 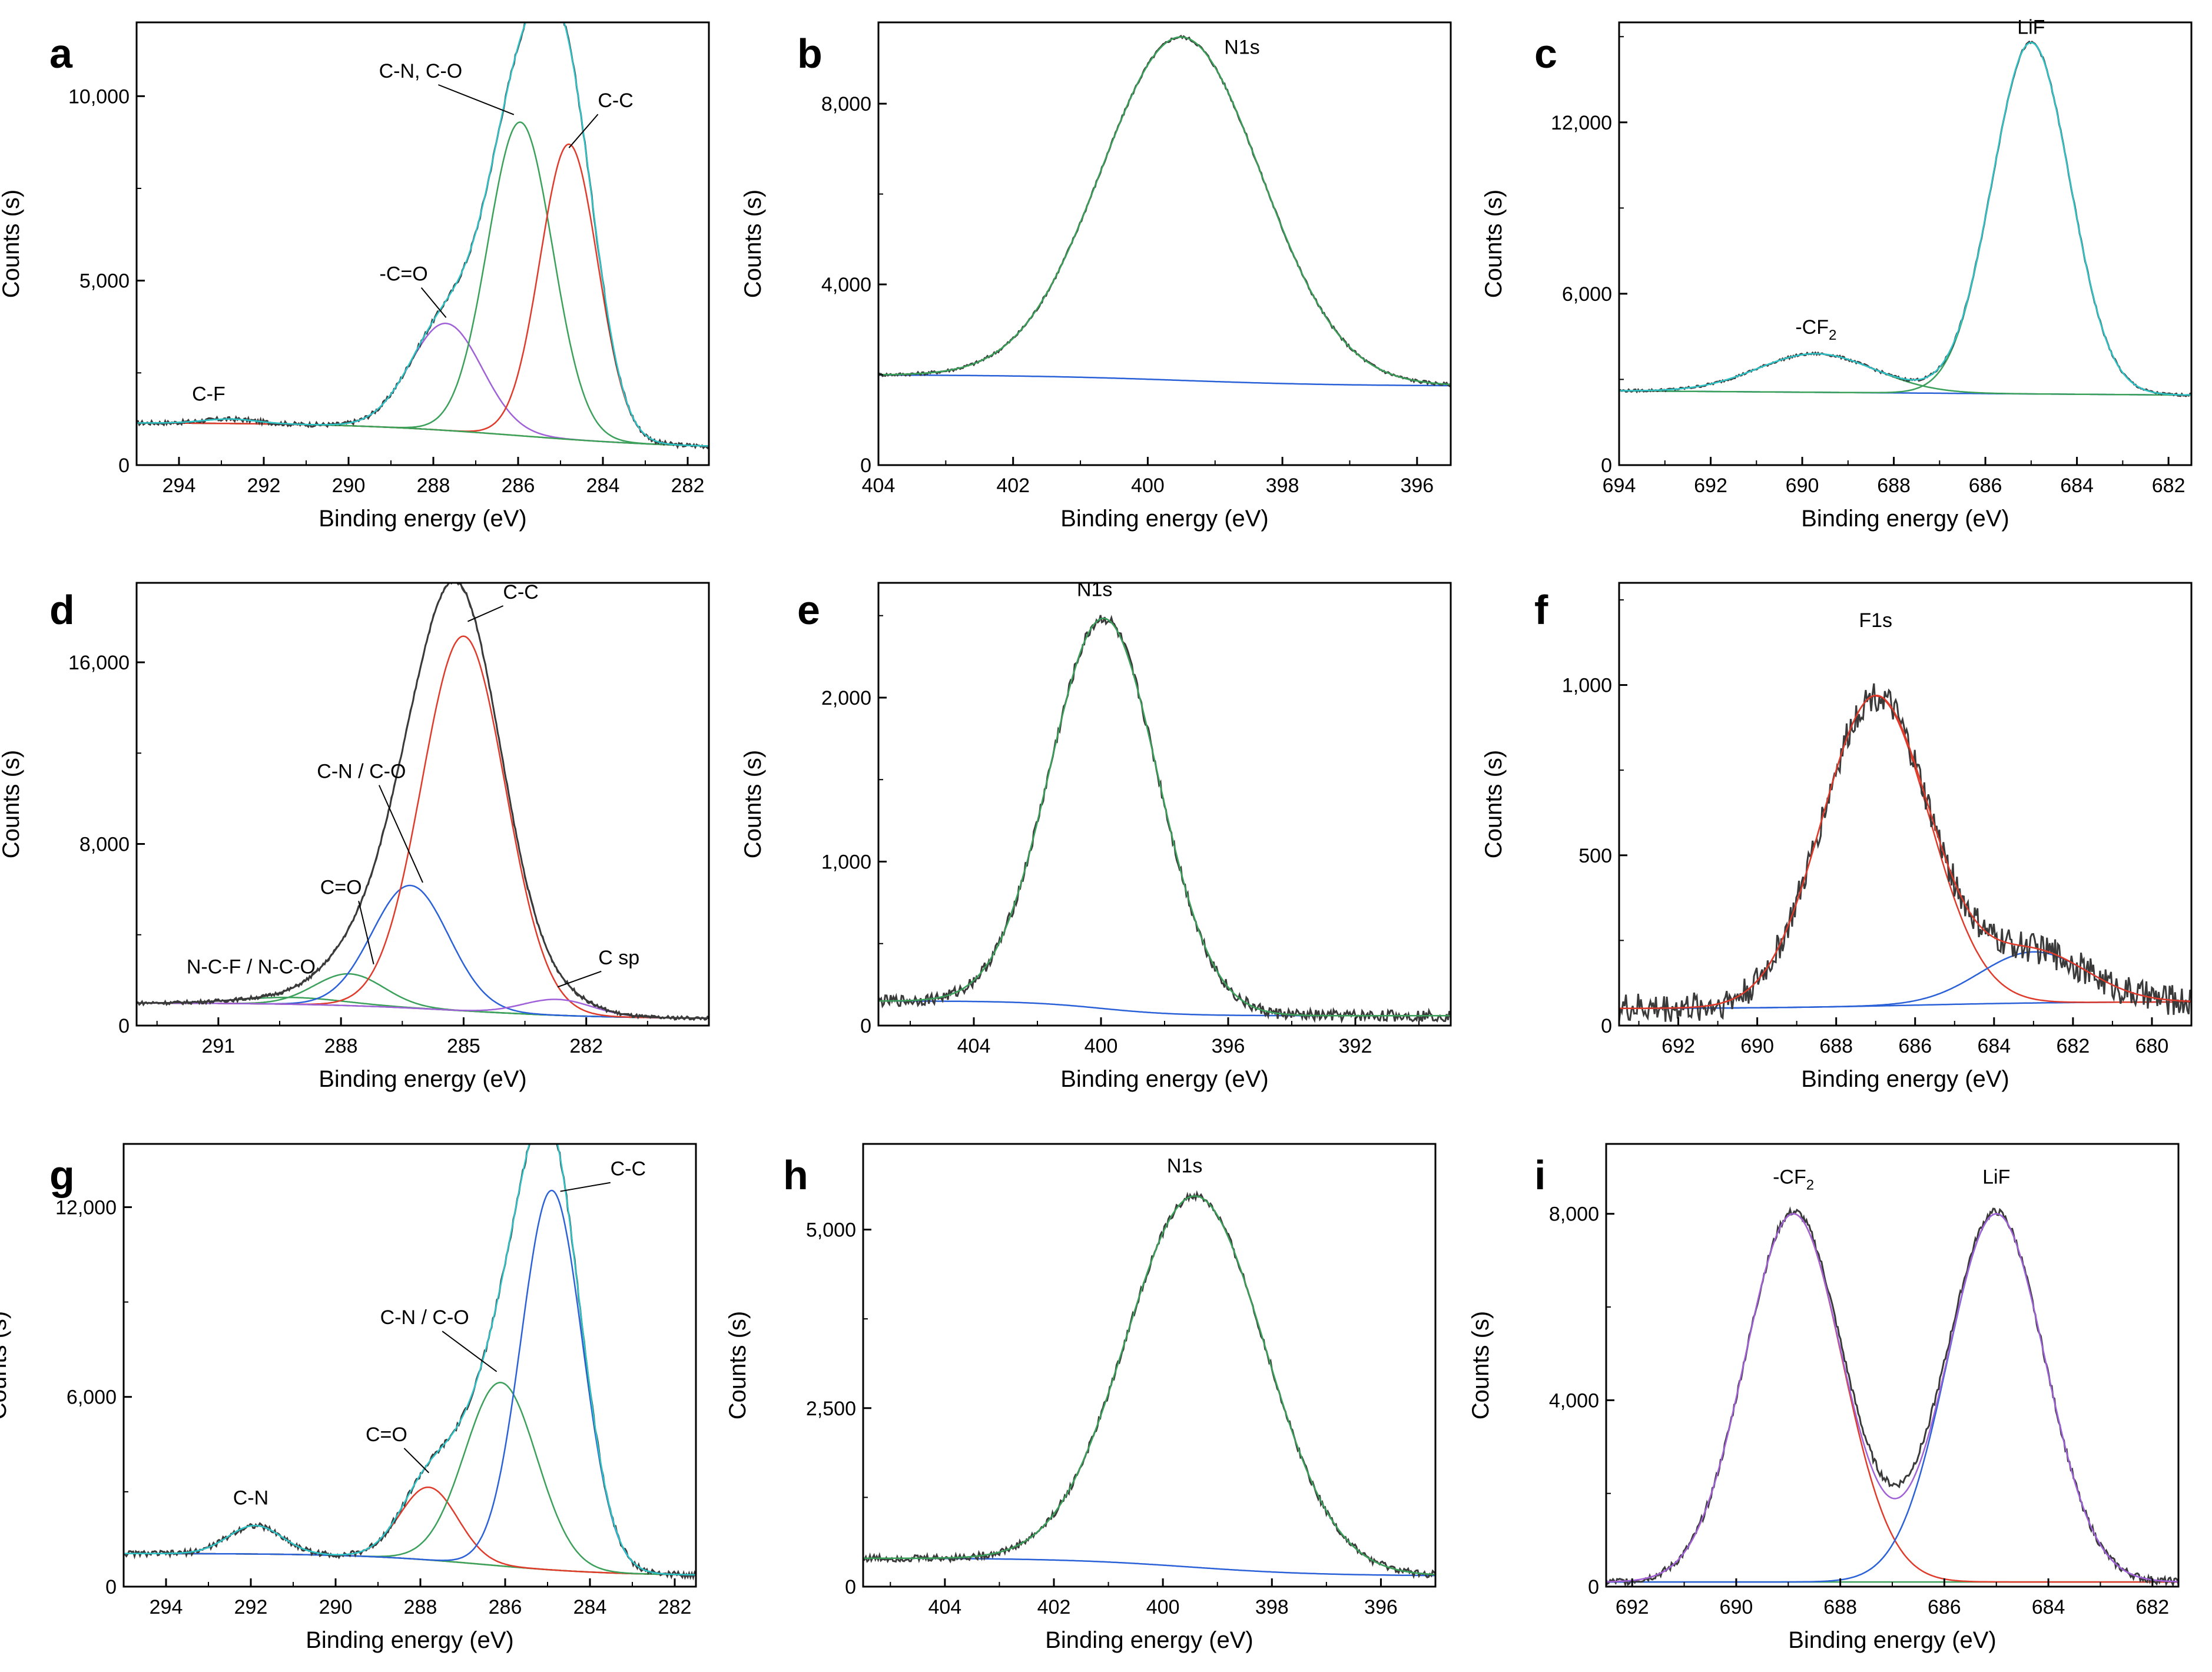 I want to click on y-tick-label: 16,000, so click(x=99, y=663).